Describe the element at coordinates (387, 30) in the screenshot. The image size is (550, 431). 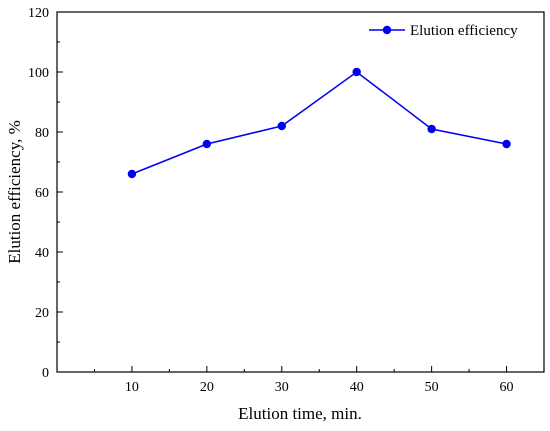
I see `legend-marker` at that location.